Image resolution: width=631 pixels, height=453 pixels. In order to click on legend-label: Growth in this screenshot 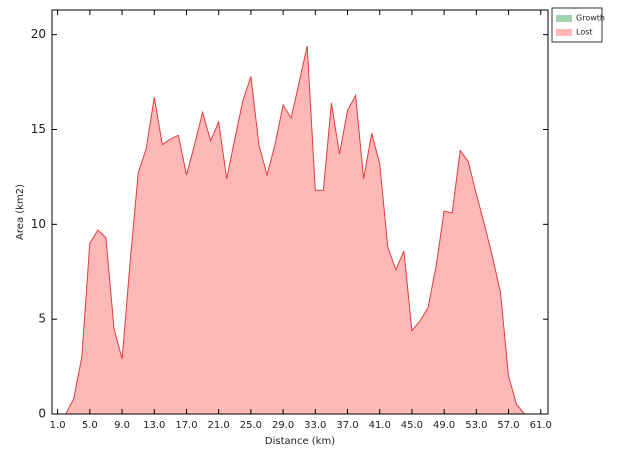, I will do `click(590, 18)`.